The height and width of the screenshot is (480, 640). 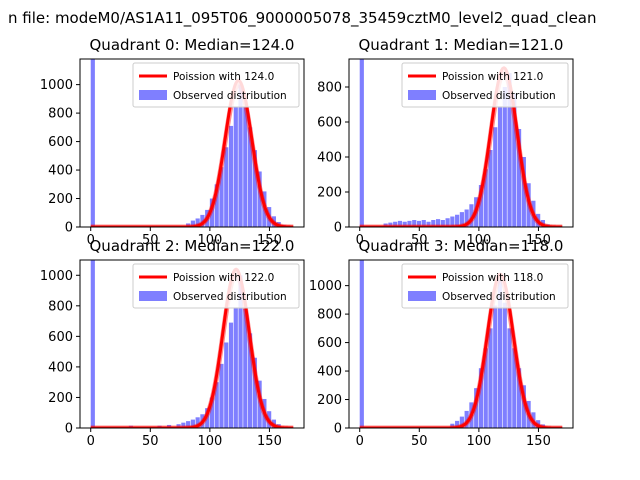 I want to click on x-tick-label: 100, so click(x=478, y=441).